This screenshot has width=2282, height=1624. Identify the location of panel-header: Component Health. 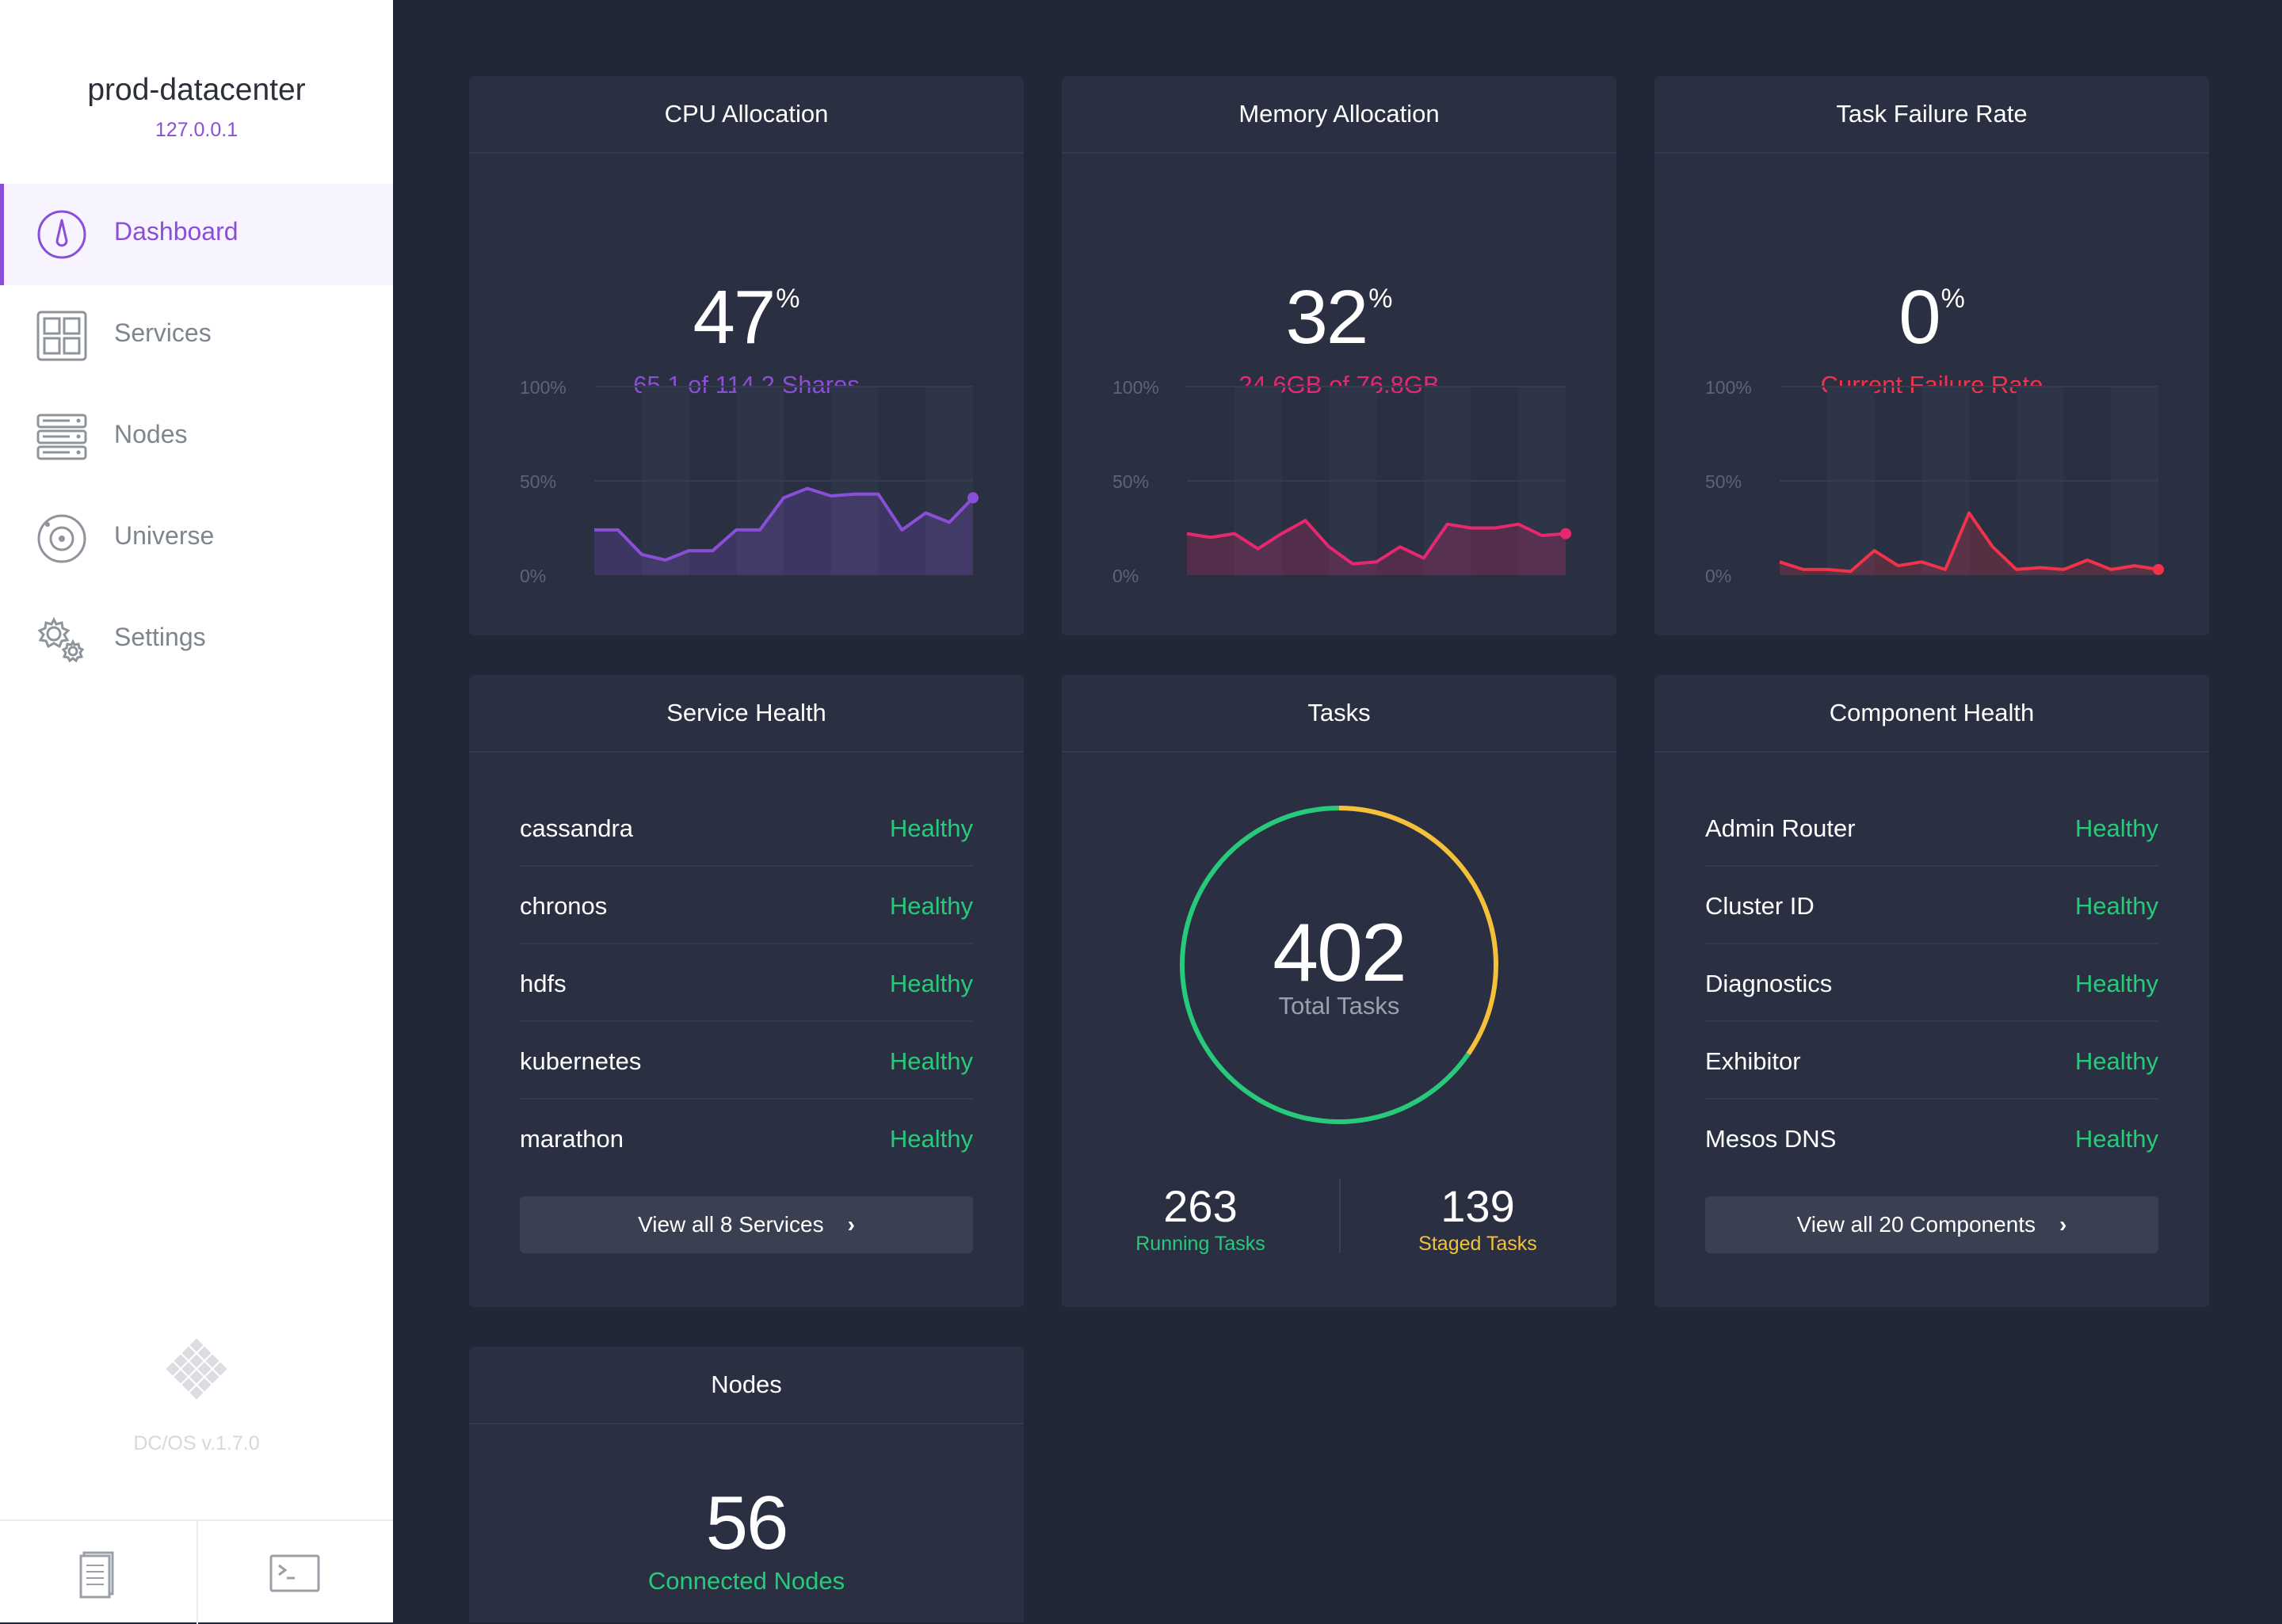
(1931, 714).